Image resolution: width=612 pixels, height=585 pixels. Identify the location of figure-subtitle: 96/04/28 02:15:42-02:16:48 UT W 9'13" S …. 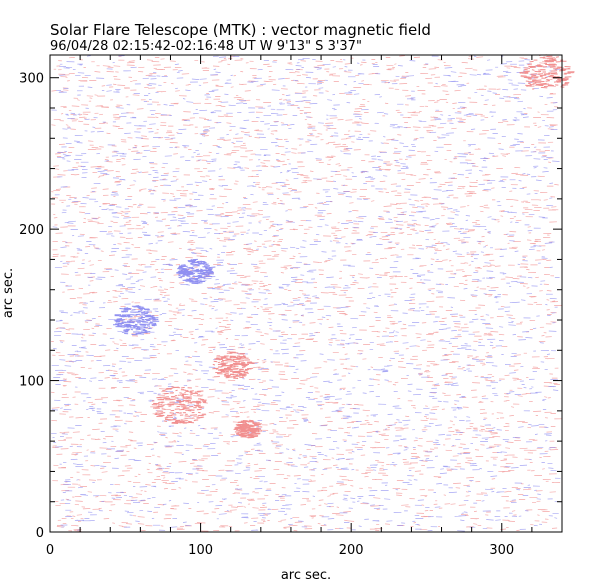
(206, 46).